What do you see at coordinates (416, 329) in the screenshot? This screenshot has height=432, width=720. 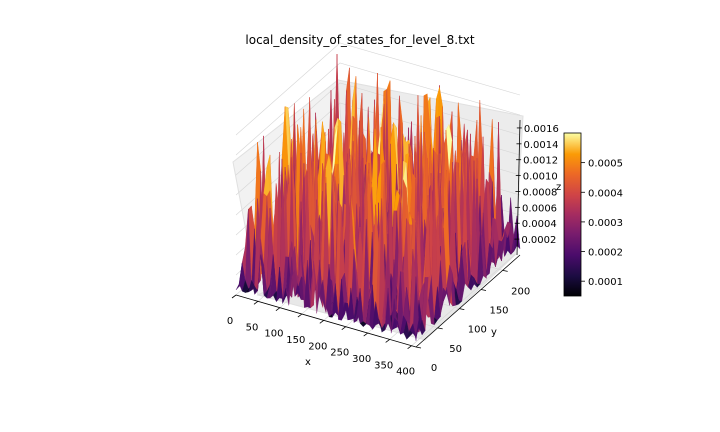 I see `surface-facet` at bounding box center [416, 329].